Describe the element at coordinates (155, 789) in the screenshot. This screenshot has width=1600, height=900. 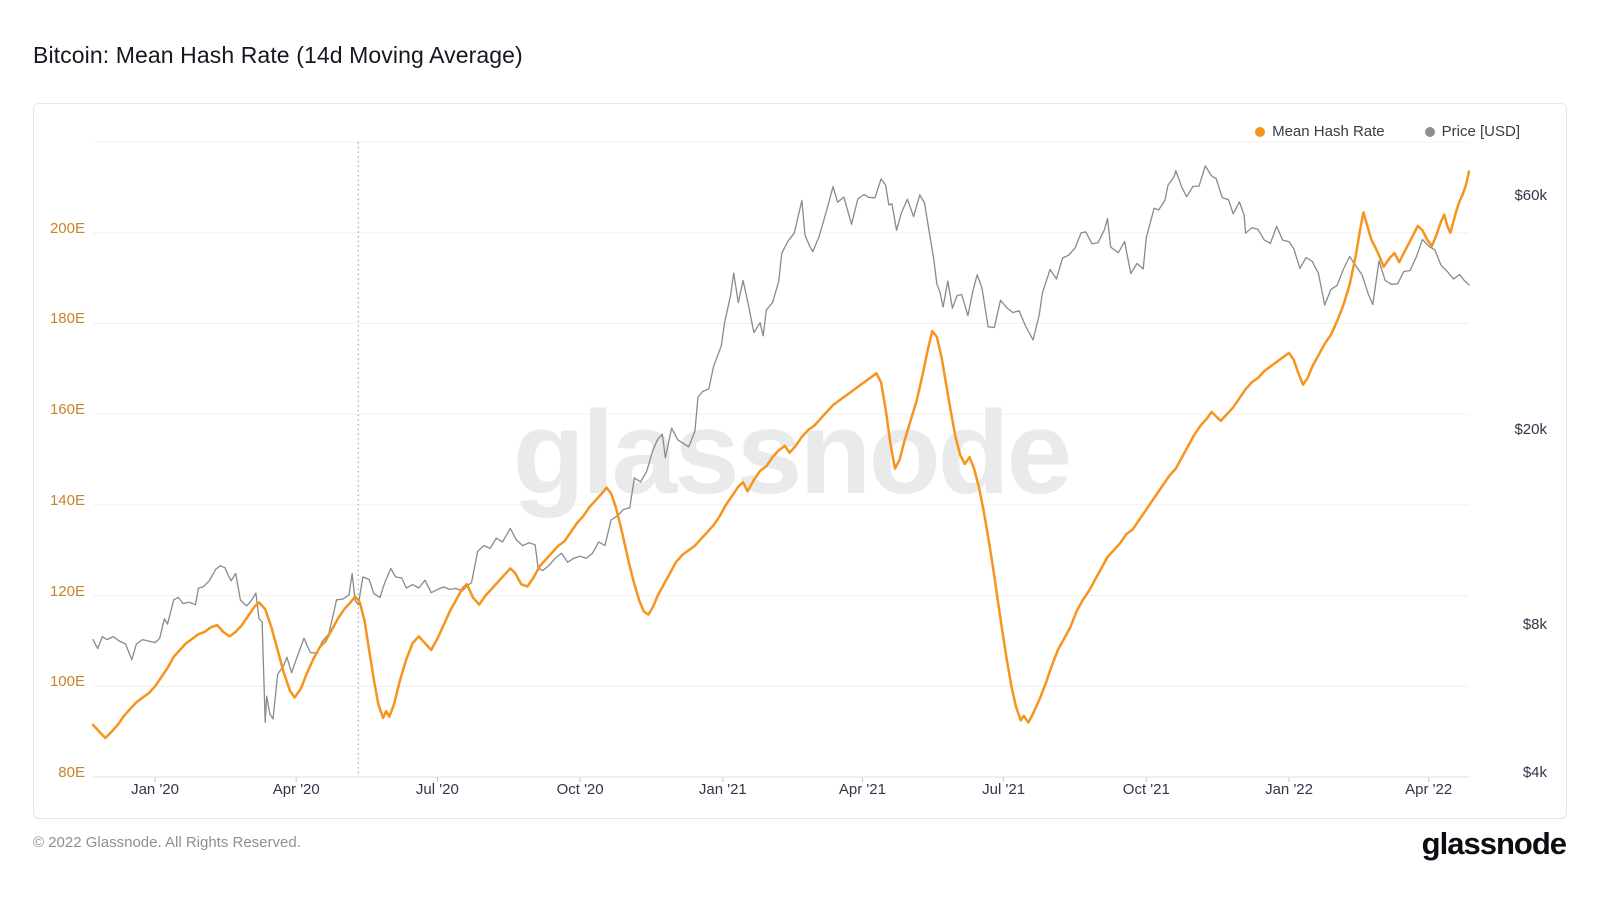
I see `x-axis-label: Jan '20` at that location.